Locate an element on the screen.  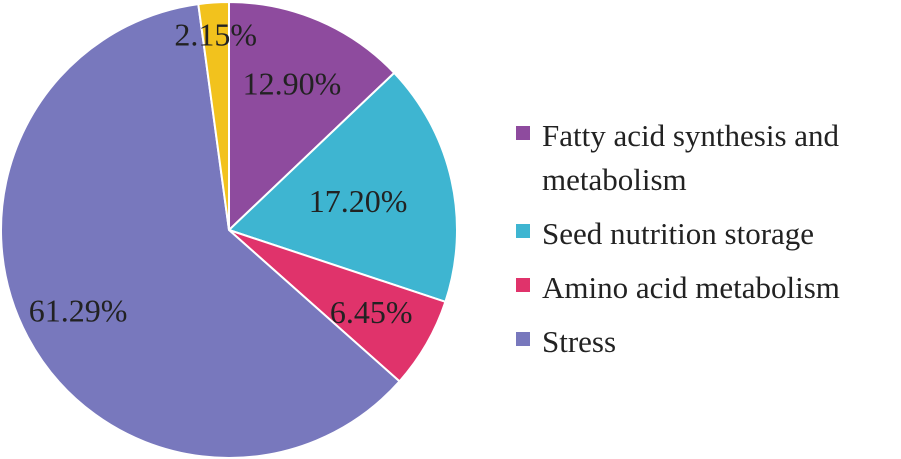
legend-item-fatty-acid: Fatty acid synthesis and metabolism is located at coordinates (706, 158).